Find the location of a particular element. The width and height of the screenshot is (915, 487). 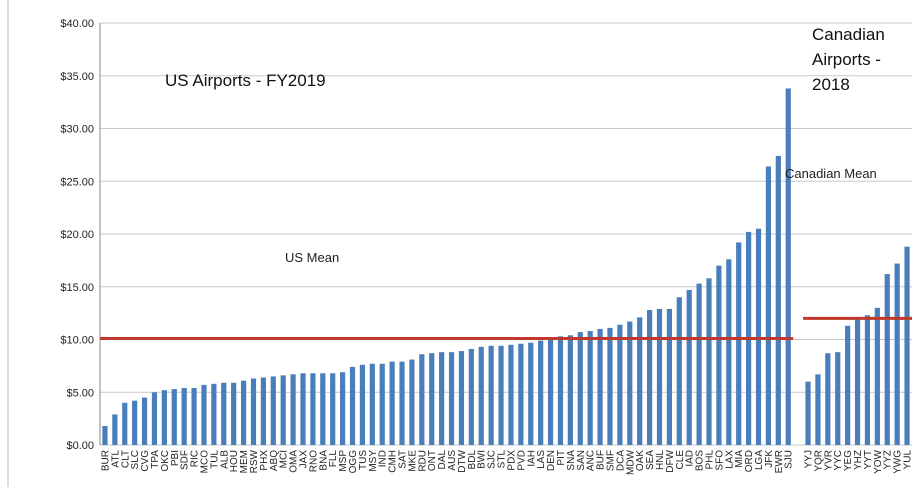

y-tick-label: $20.00 is located at coordinates (77, 235).